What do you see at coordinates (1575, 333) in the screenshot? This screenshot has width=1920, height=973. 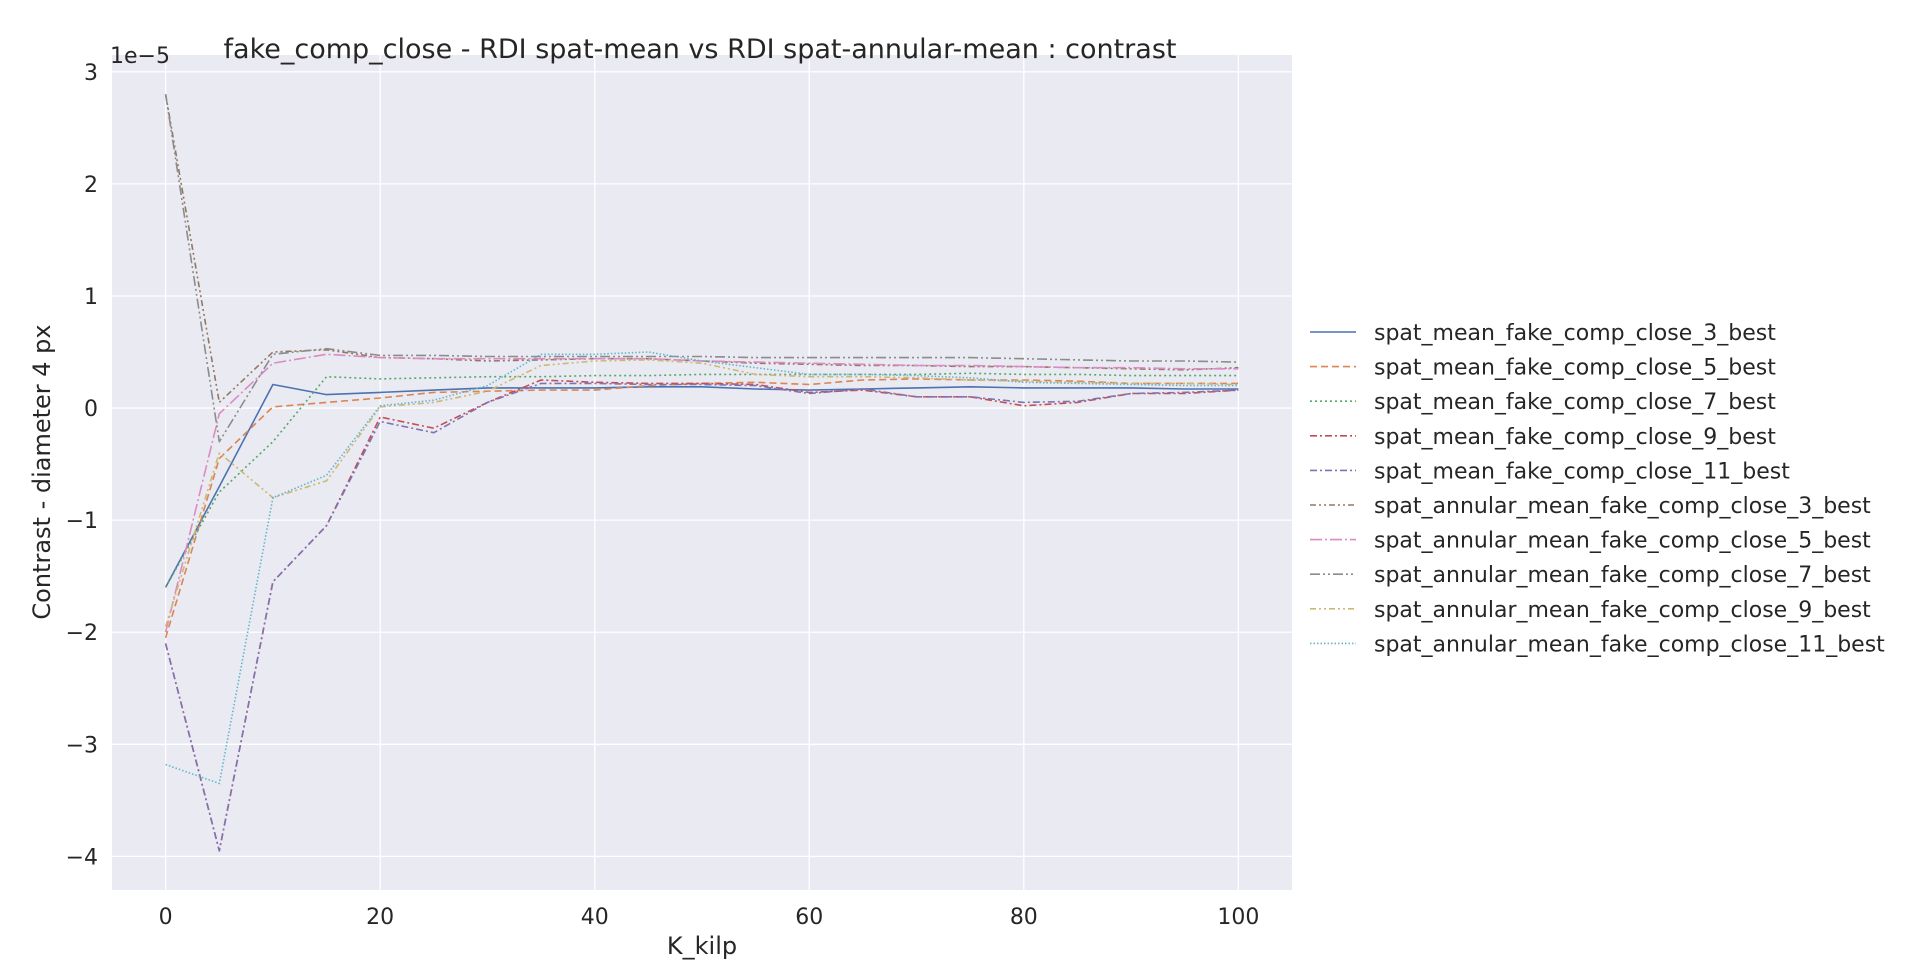 I see `legend-label: spat_mean_fake_comp_close_3_best` at bounding box center [1575, 333].